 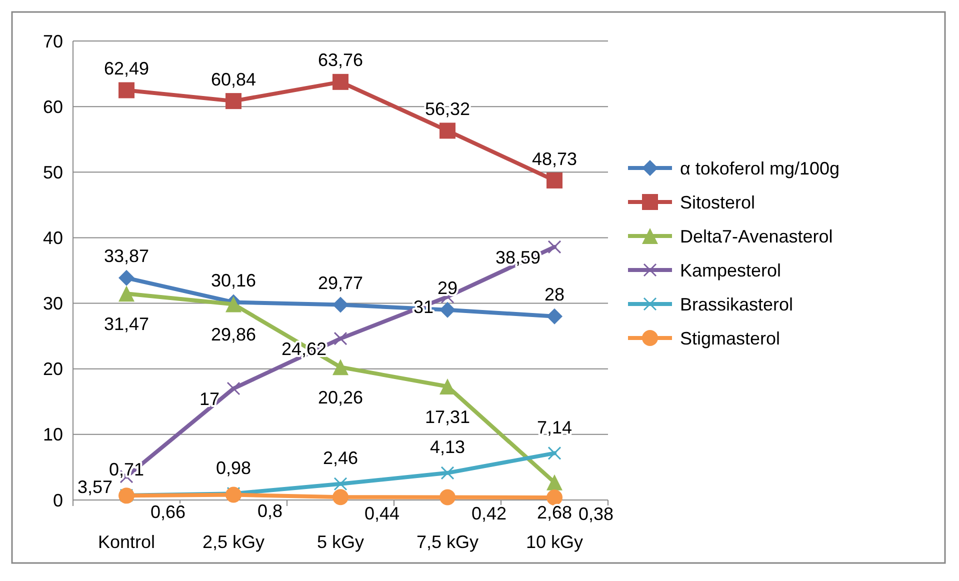 I want to click on y-tick-label: 40, so click(x=52, y=238).